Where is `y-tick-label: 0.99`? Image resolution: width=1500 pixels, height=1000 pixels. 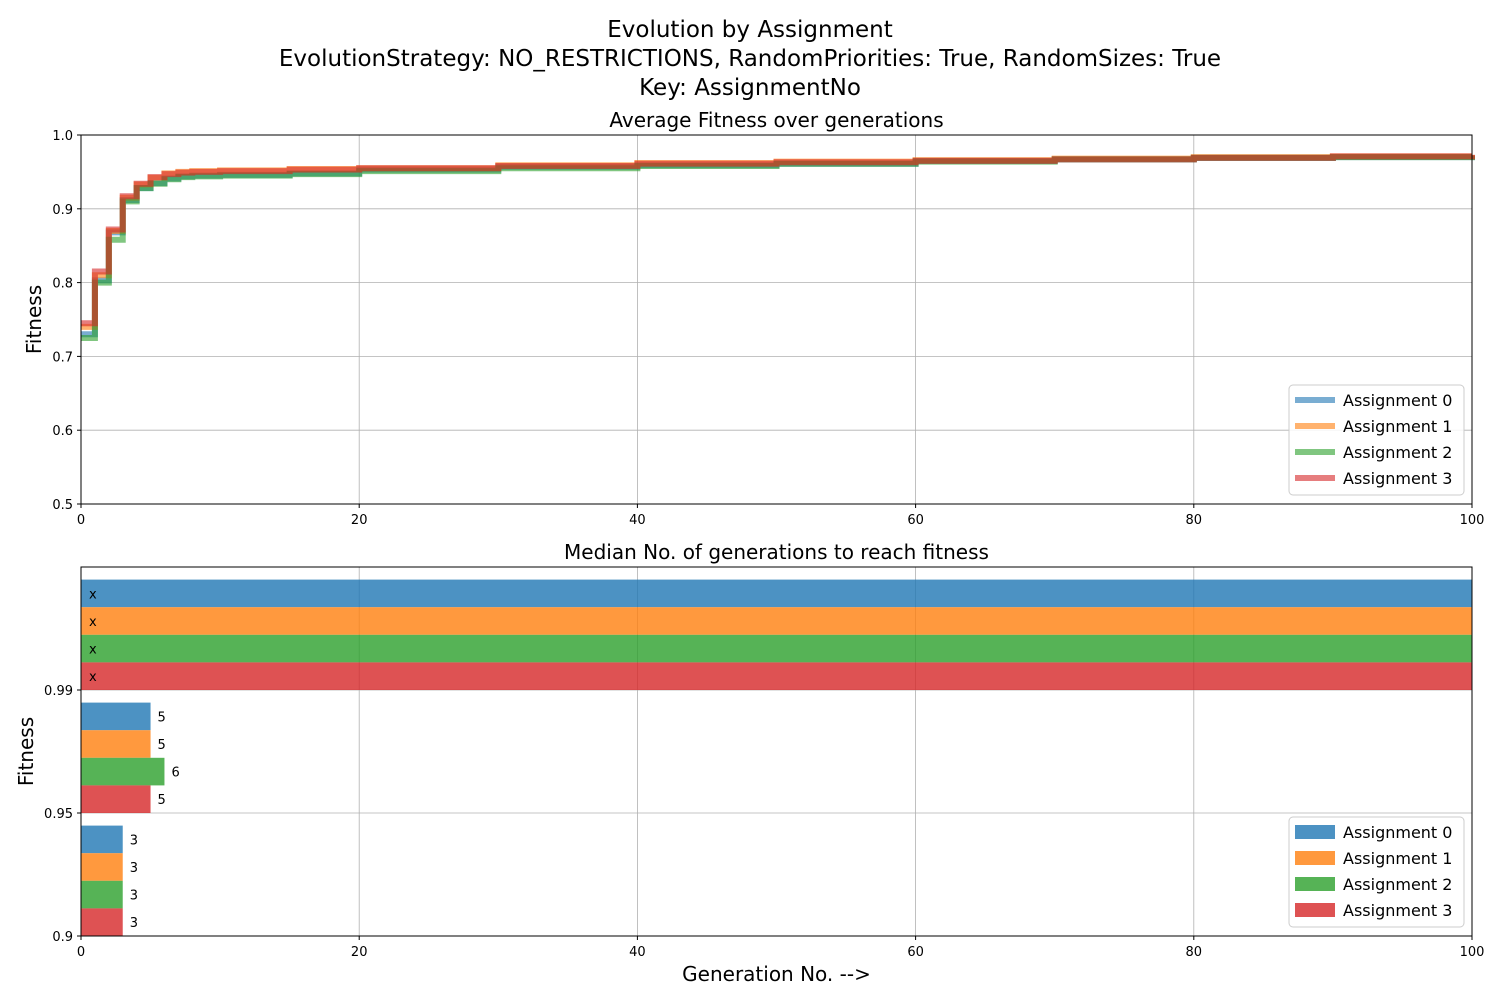 y-tick-label: 0.99 is located at coordinates (58, 691).